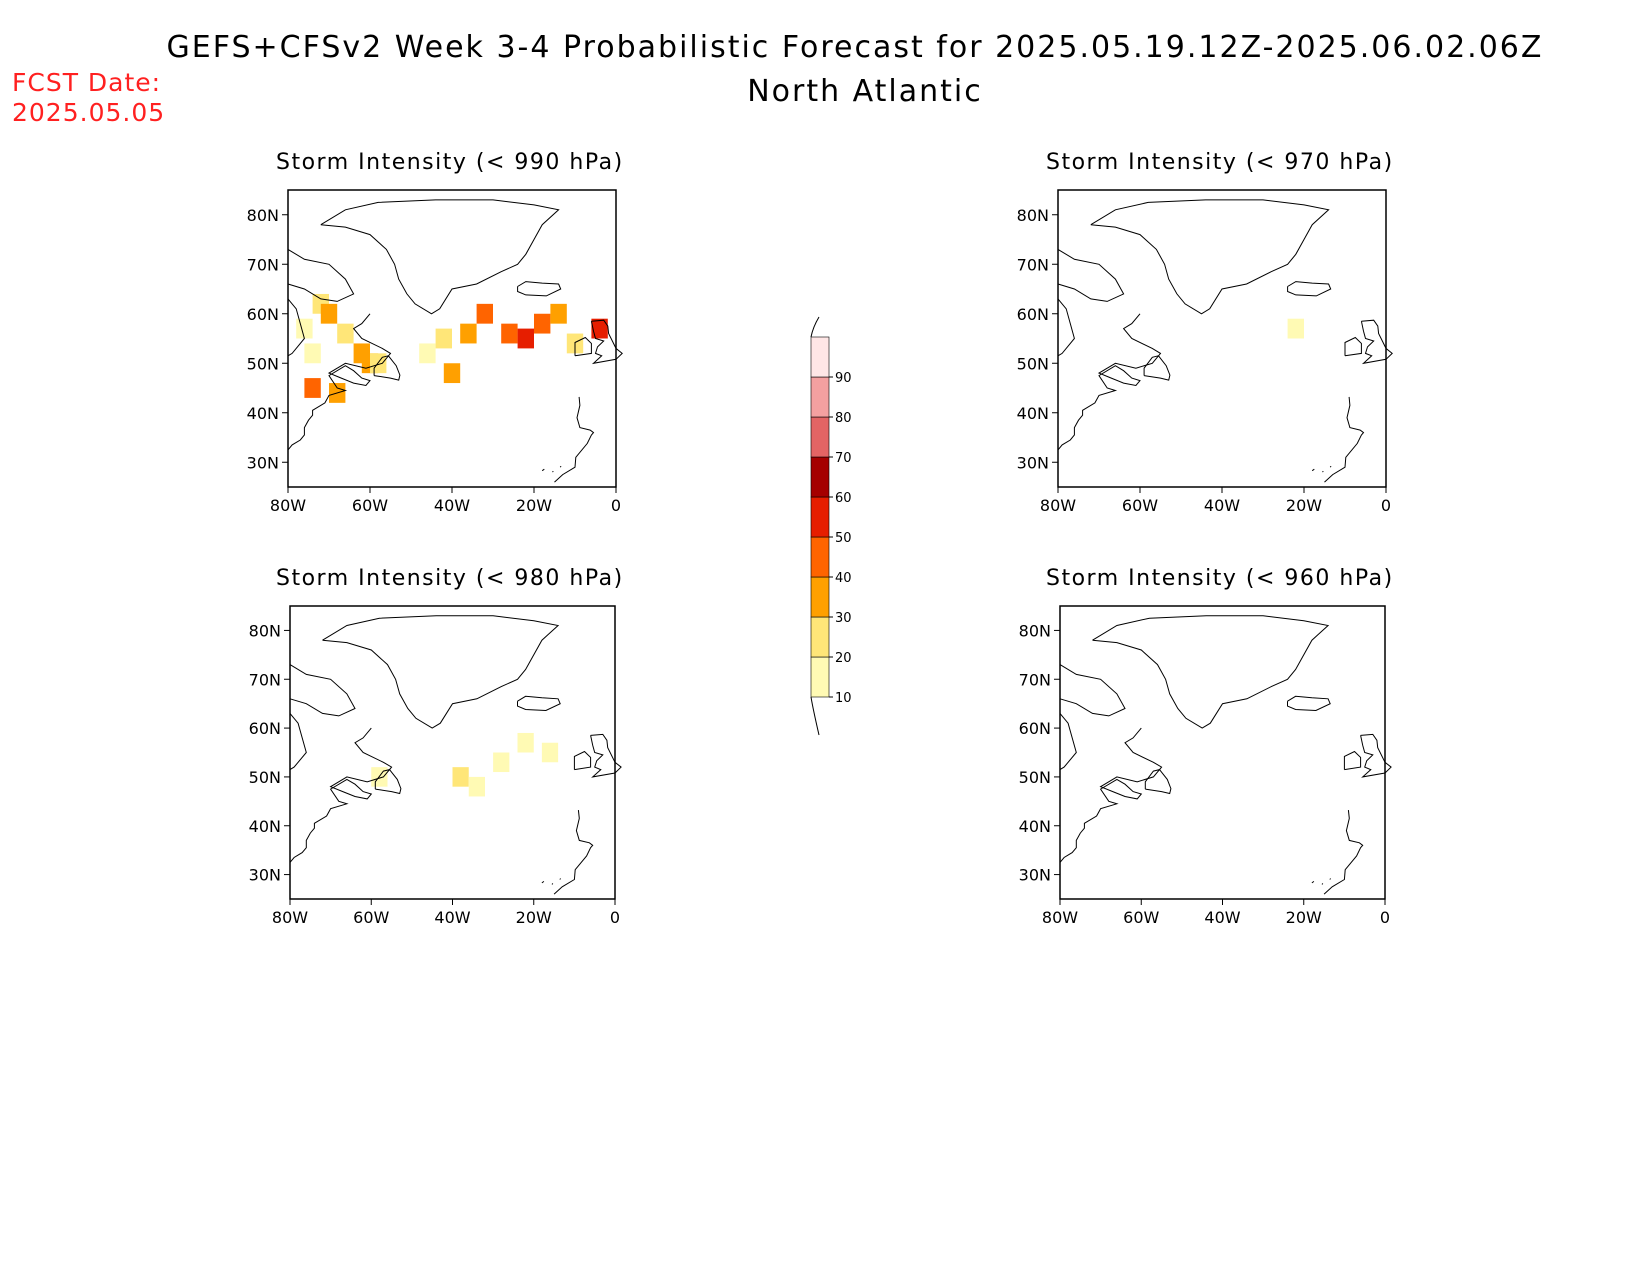 This screenshot has height=1275, width=1650. I want to click on colorbar-label: 10, so click(843, 698).